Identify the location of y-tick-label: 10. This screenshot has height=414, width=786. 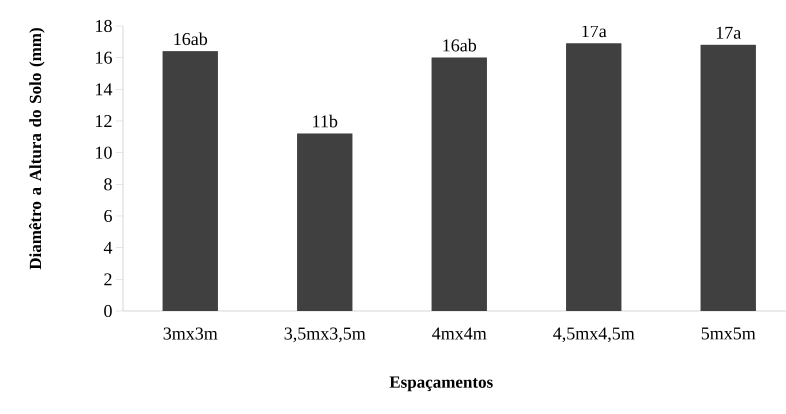
(104, 152).